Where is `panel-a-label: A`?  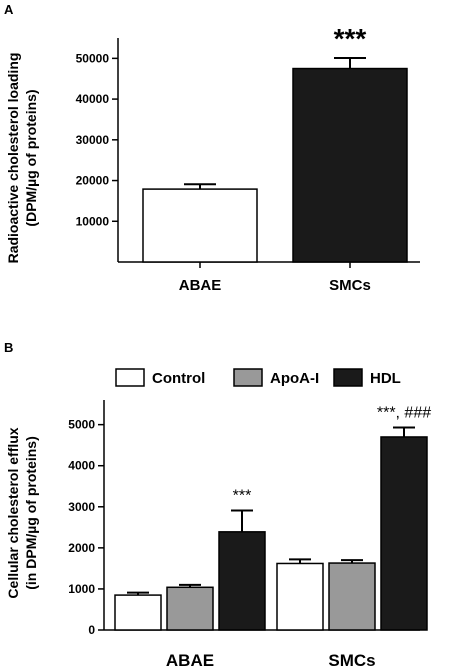 panel-a-label: A is located at coordinates (9, 9).